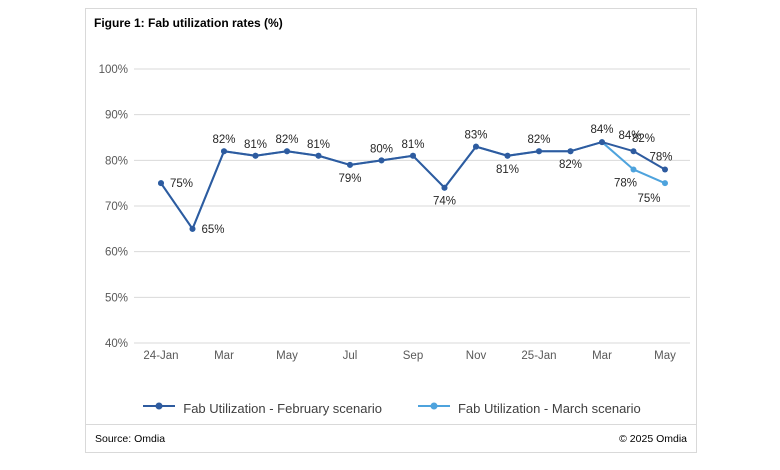 The width and height of the screenshot is (780, 470). What do you see at coordinates (116, 253) in the screenshot?
I see `y-axis-tick-label: 60%` at bounding box center [116, 253].